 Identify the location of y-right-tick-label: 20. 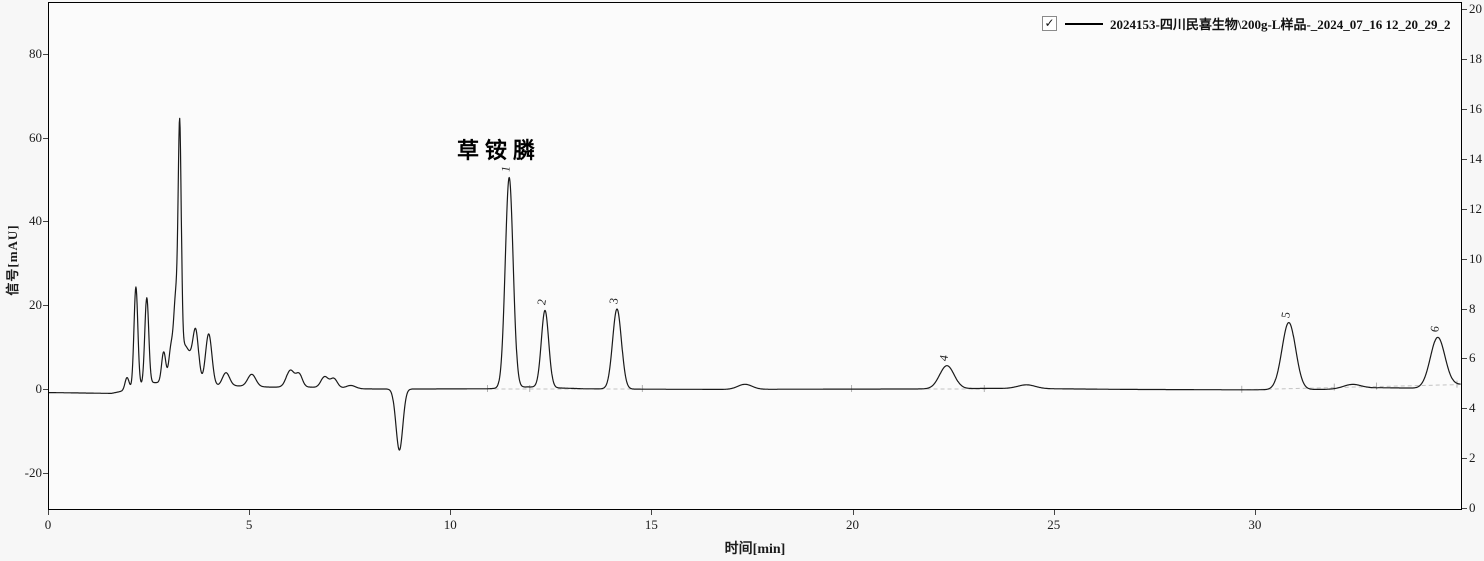
(1475, 9).